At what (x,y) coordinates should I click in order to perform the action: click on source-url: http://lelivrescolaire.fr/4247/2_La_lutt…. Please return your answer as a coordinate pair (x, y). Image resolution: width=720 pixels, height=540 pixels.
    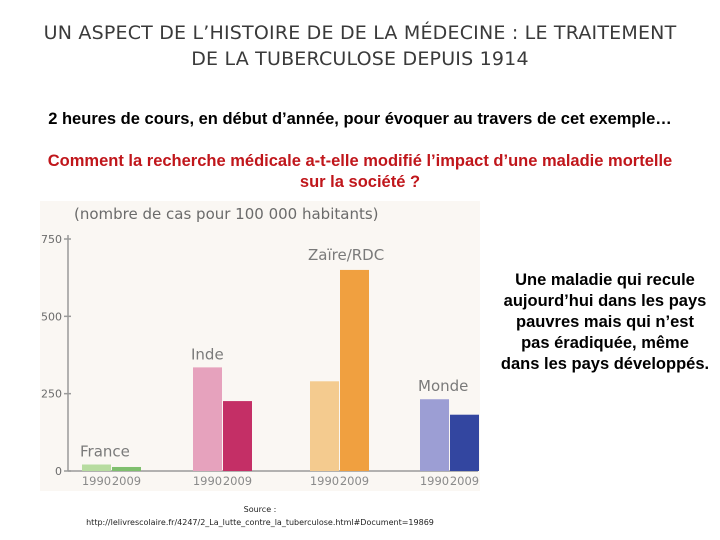
    Looking at the image, I should click on (260, 522).